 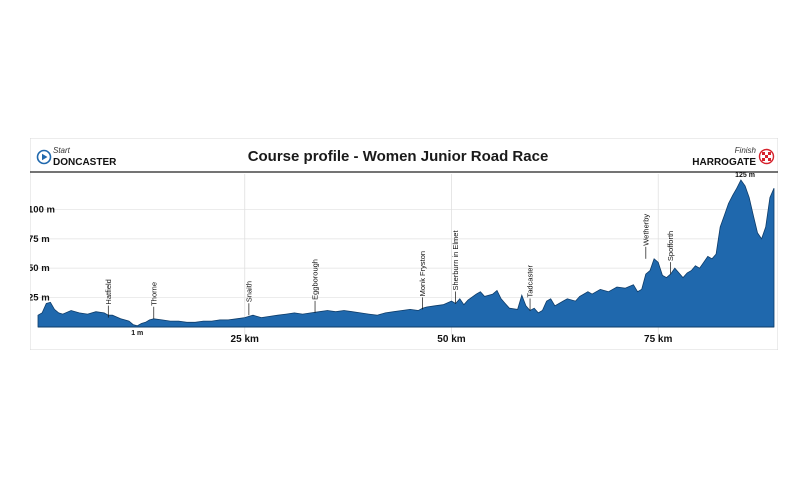 I want to click on waypoint-label: Wetherby, so click(x=645, y=230).